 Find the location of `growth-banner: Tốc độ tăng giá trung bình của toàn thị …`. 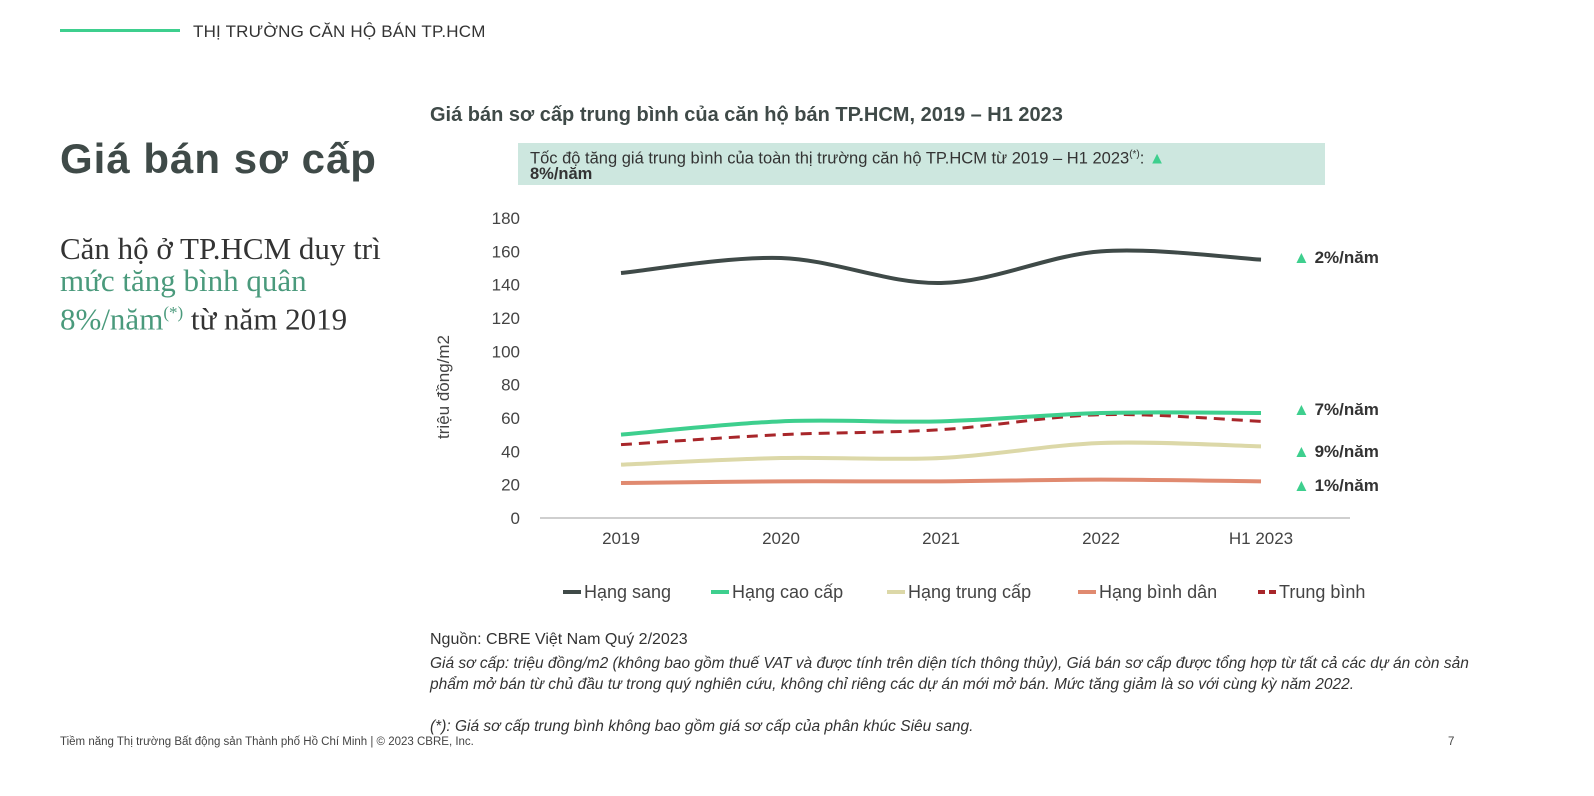

growth-banner: Tốc độ tăng giá trung bình của toàn thị … is located at coordinates (921, 164).